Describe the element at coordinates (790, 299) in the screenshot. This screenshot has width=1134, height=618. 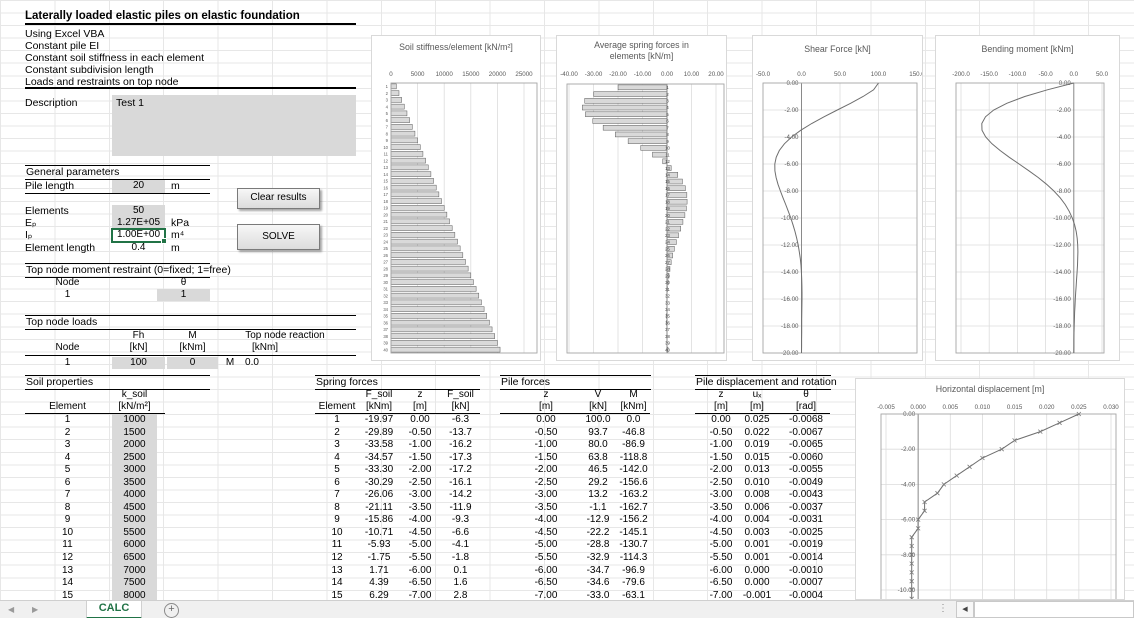
I see `svg-text: -16.00` at that location.